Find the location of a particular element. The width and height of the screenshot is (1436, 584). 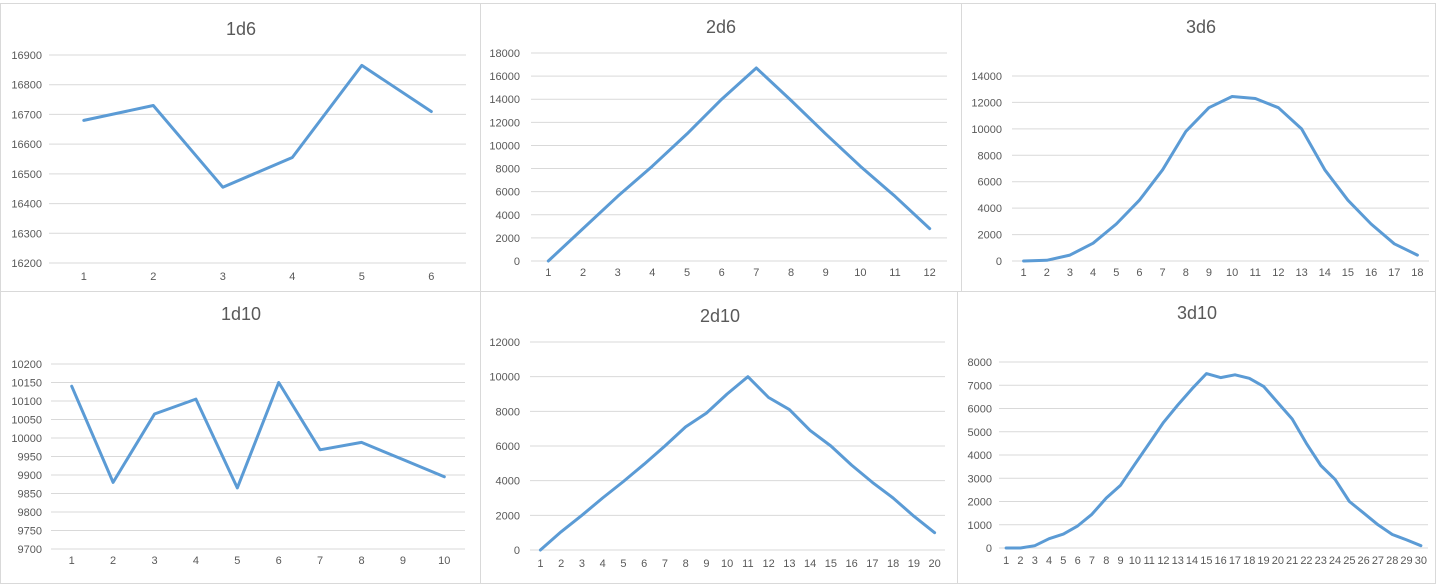

y-tick-label: 16300 is located at coordinates (26, 234).